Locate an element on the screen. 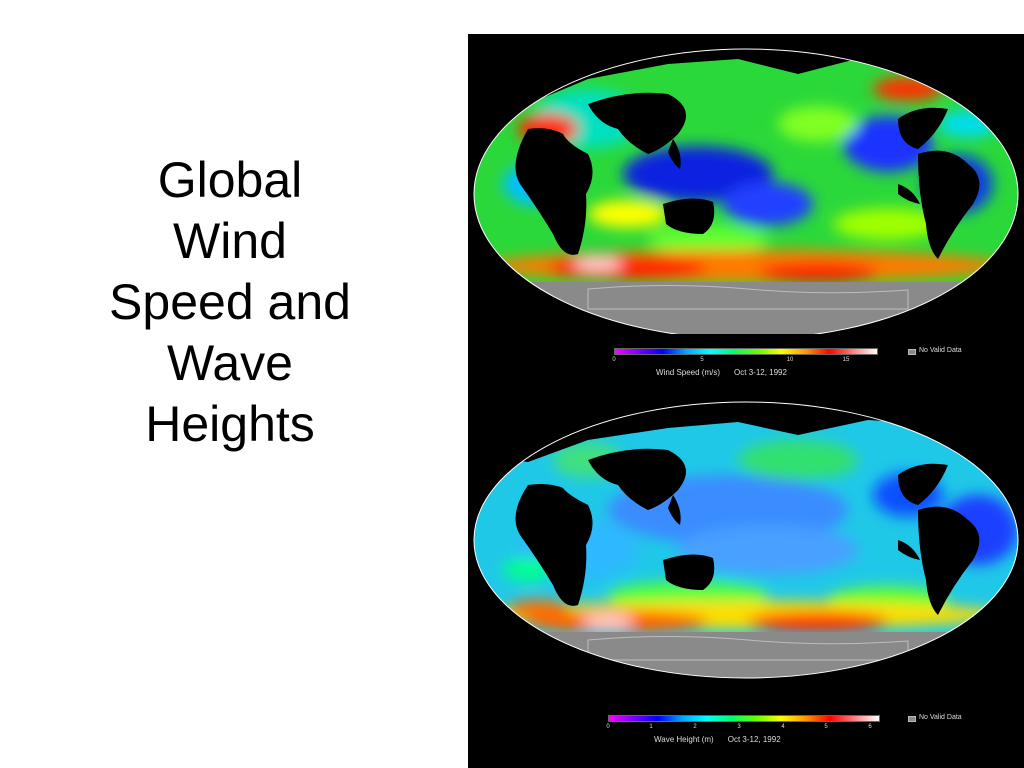 Image resolution: width=1024 pixels, height=768 pixels. caption-variable: Wind Speed (m/s) is located at coordinates (688, 372).